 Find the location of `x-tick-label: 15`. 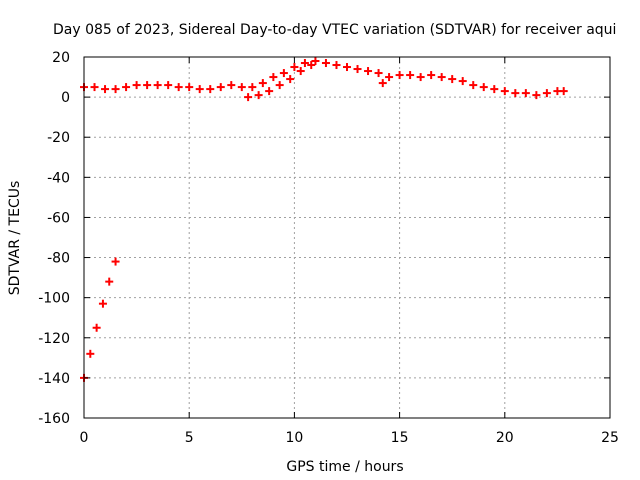

x-tick-label: 15 is located at coordinates (400, 438).